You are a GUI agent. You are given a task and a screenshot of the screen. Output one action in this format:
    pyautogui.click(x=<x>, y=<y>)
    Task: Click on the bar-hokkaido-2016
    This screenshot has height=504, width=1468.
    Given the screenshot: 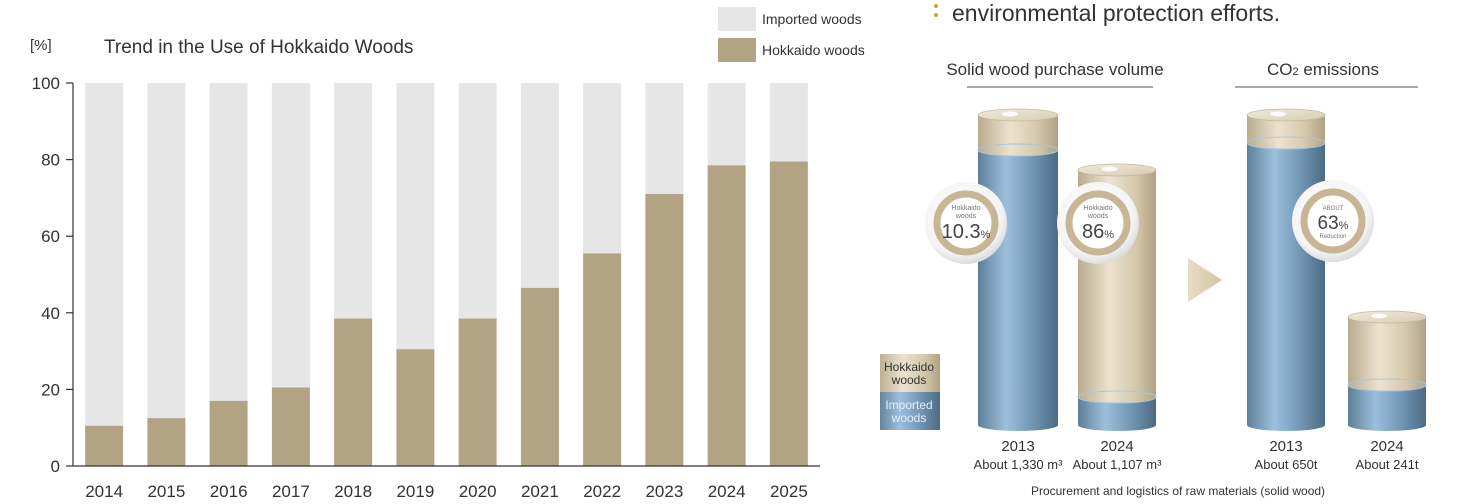 What is the action you would take?
    pyautogui.click(x=228, y=433)
    